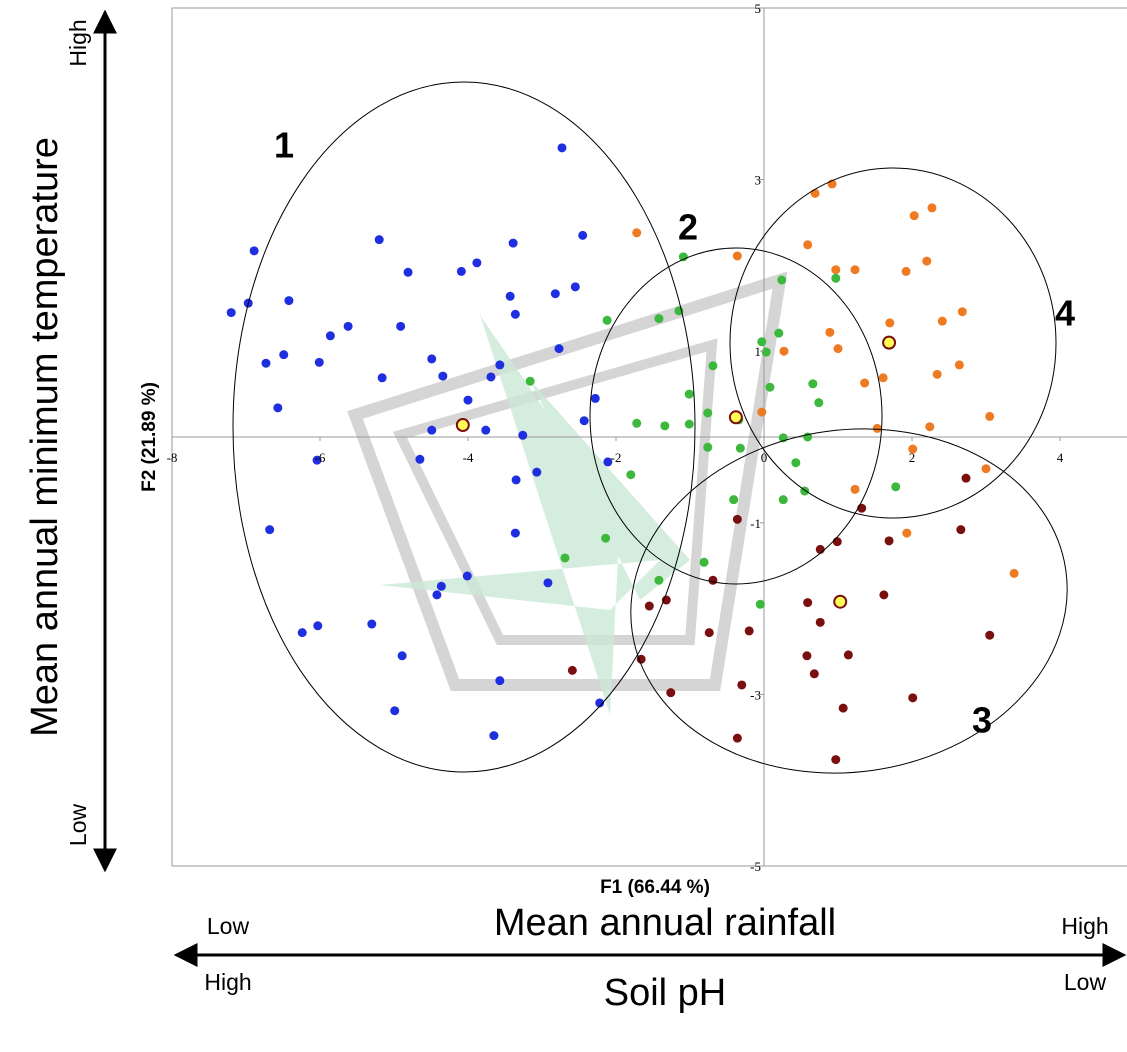  What do you see at coordinates (227, 982) in the screenshot?
I see `bottom-high: High` at bounding box center [227, 982].